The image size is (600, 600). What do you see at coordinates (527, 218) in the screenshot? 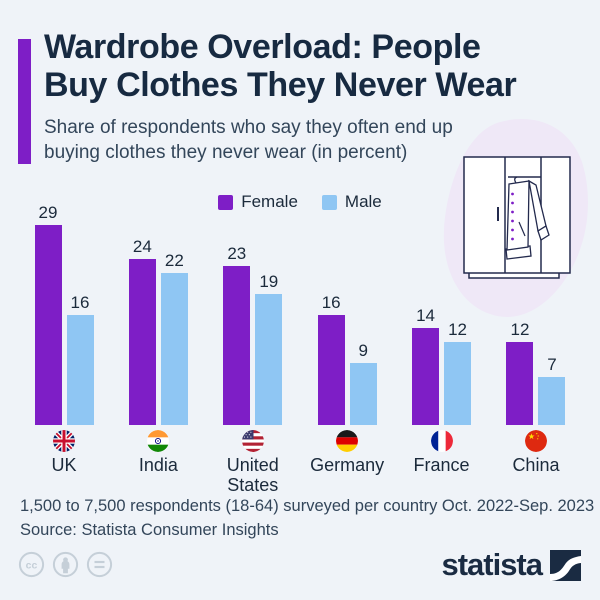
I see `hanging-shirt` at bounding box center [527, 218].